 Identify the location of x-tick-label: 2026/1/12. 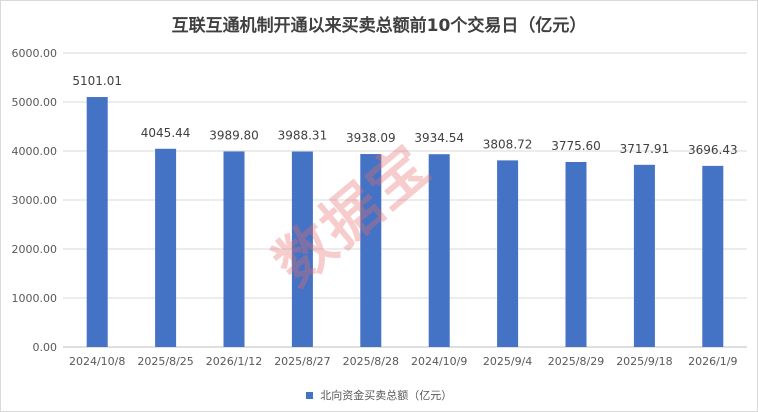
(234, 361).